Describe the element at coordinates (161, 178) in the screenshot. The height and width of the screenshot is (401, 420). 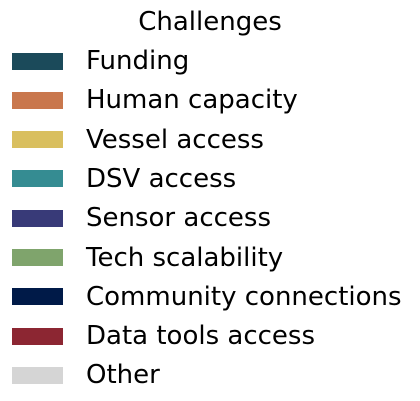
I see `legend-label: DSV access` at that location.